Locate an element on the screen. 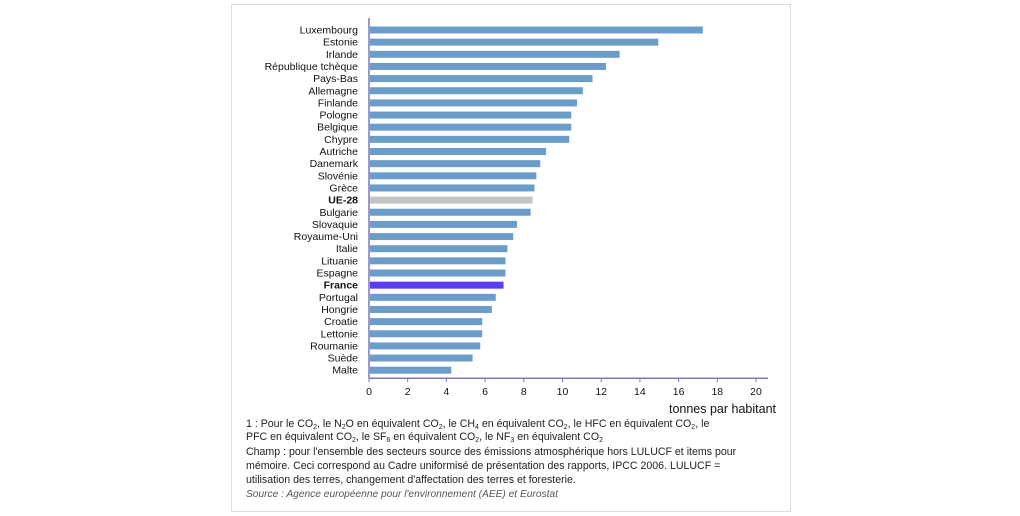 The image size is (1020, 516). category-label-slovenie: Slovénie is located at coordinates (338, 176).